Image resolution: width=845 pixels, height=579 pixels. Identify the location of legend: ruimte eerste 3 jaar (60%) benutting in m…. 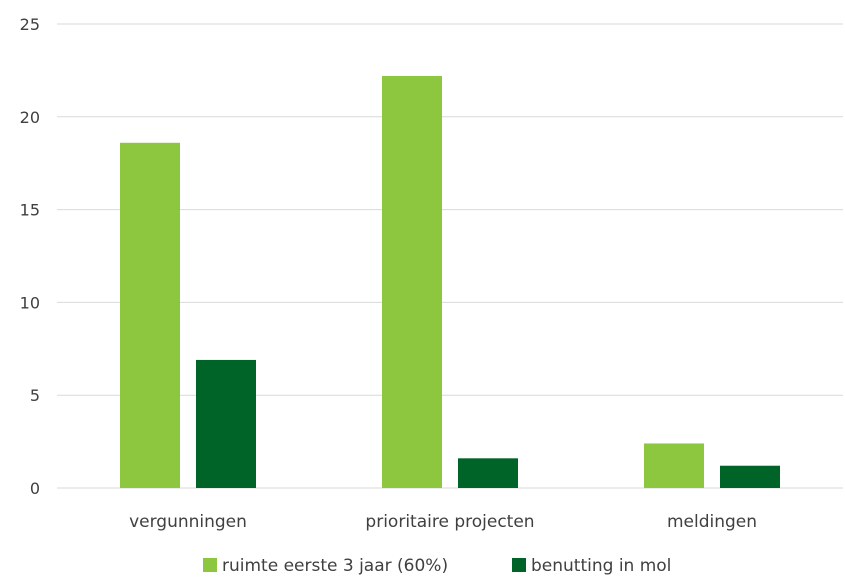
(437, 566).